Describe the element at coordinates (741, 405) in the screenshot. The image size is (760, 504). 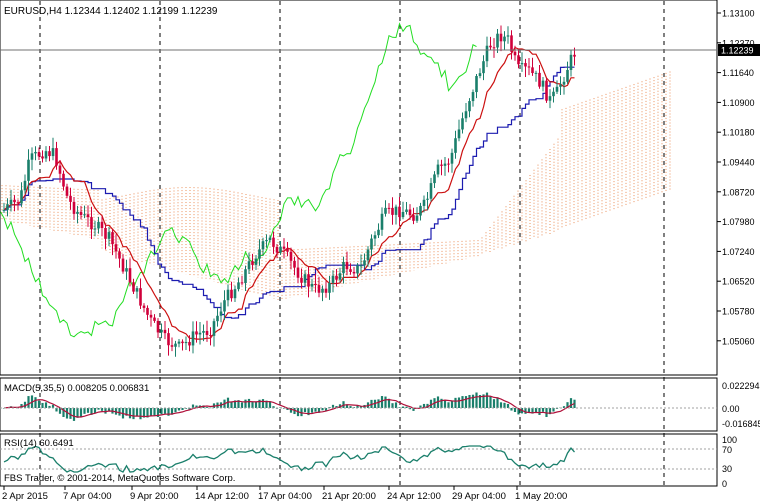
I see `macd-axis: 0.022294 0.00 -0.016845` at that location.